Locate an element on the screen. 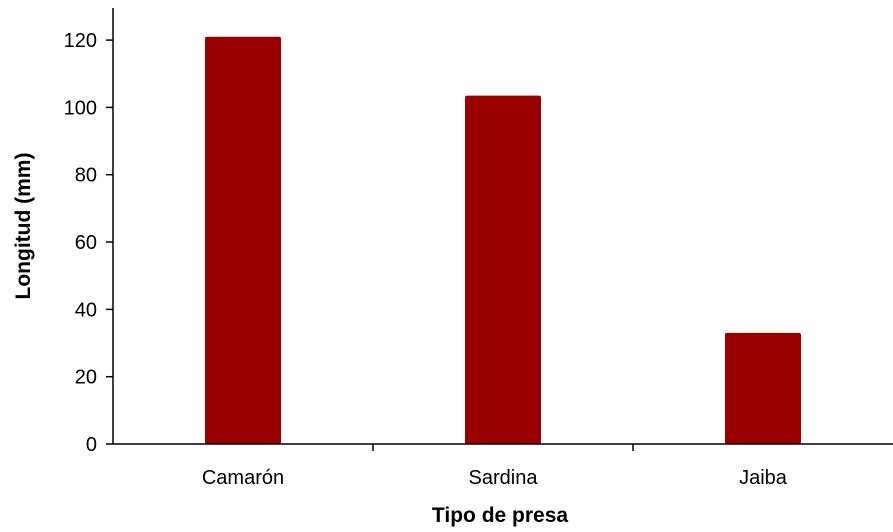  y-tick-label-0: 0 is located at coordinates (91, 445).